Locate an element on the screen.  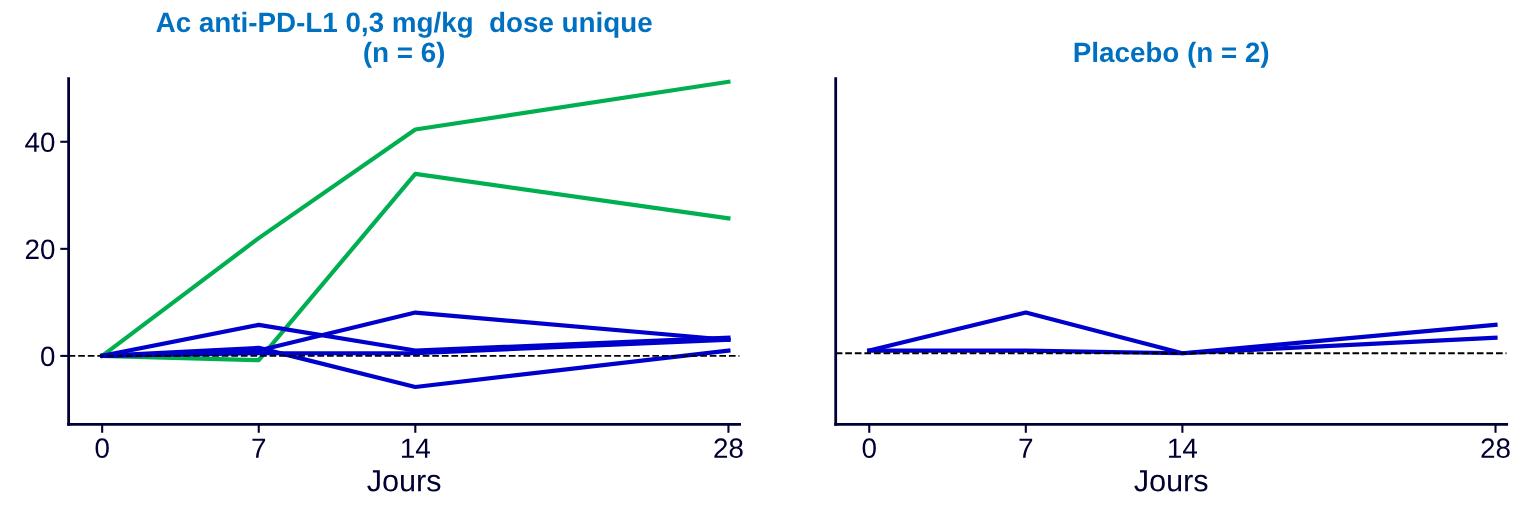
y-tick-label: 20 is located at coordinates (40, 249).